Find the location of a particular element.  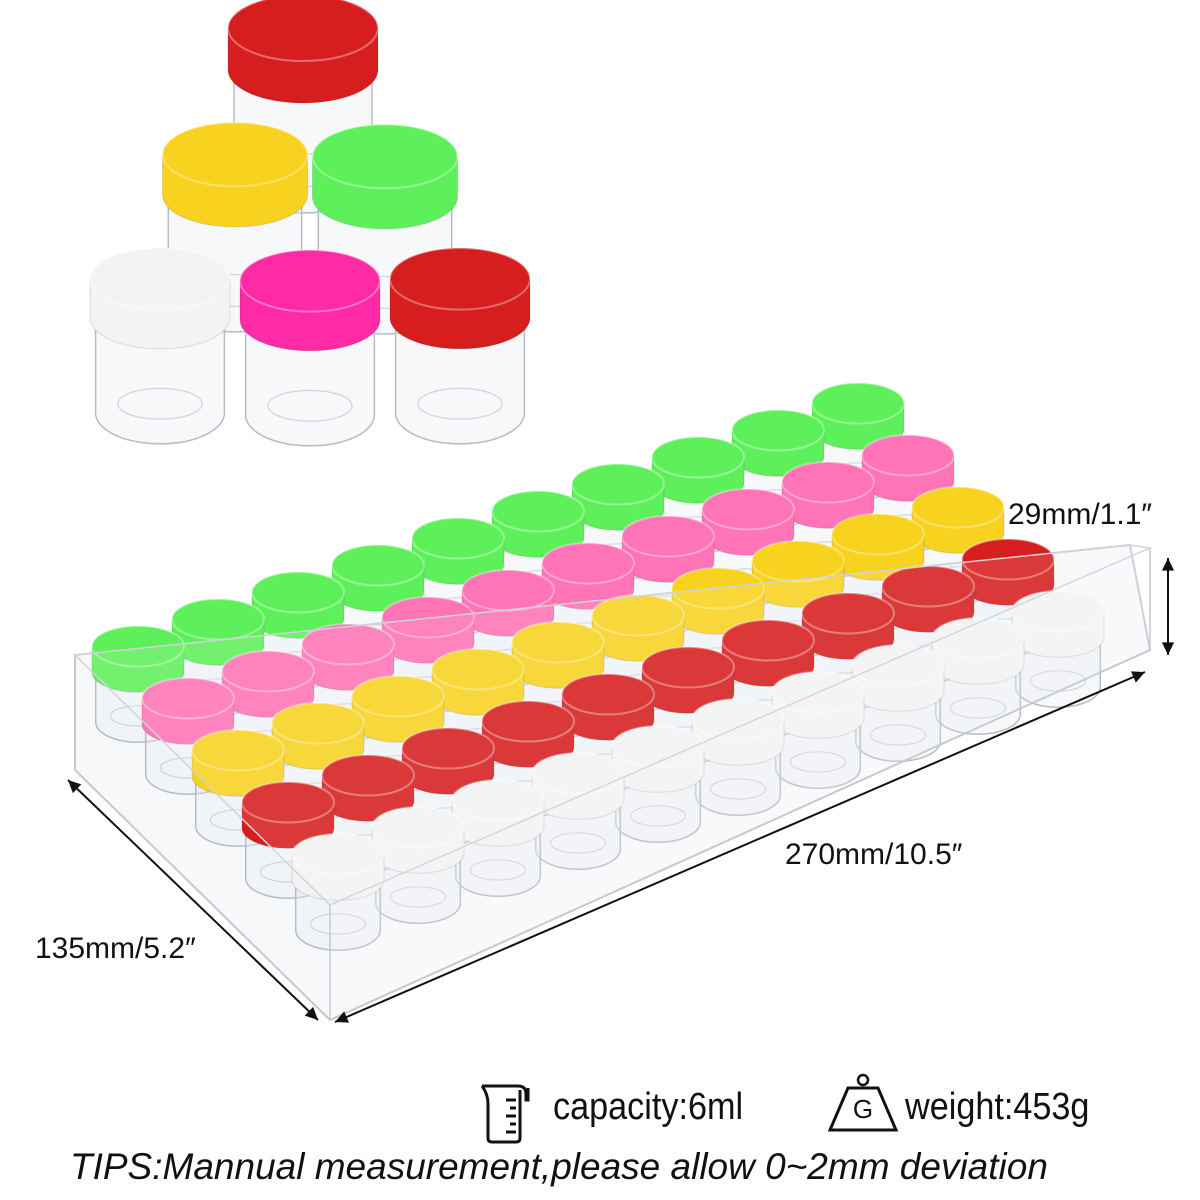

width-label: 135mm/5.2″ is located at coordinates (115, 948).